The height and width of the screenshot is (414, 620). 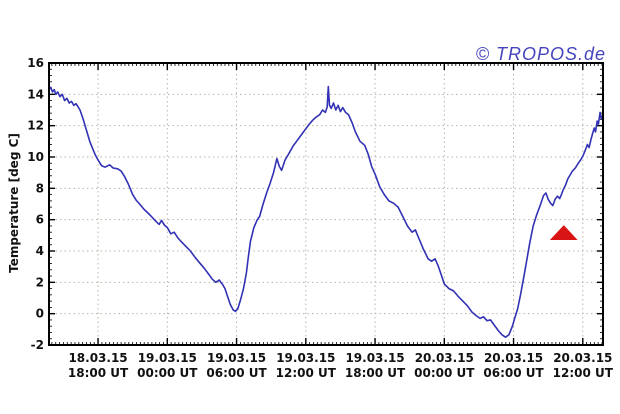 What do you see at coordinates (40, 314) in the screenshot?
I see `tick-label: 0` at bounding box center [40, 314].